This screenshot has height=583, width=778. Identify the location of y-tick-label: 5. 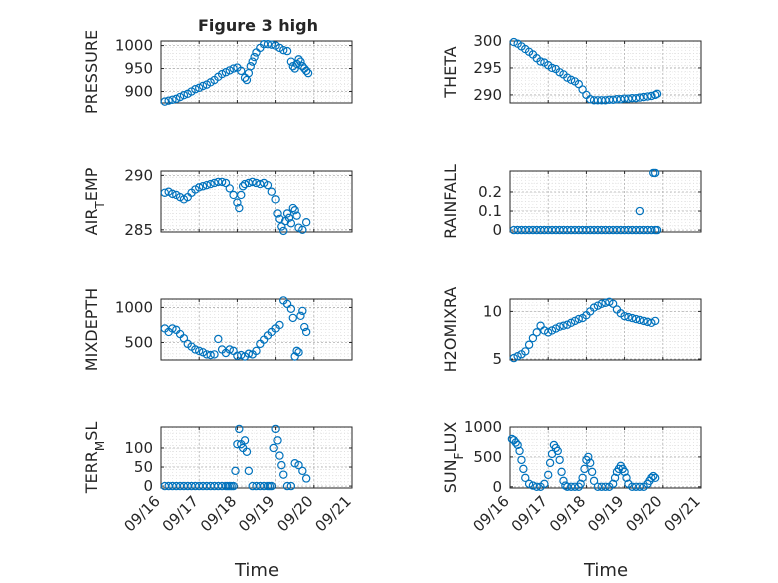
(497, 359).